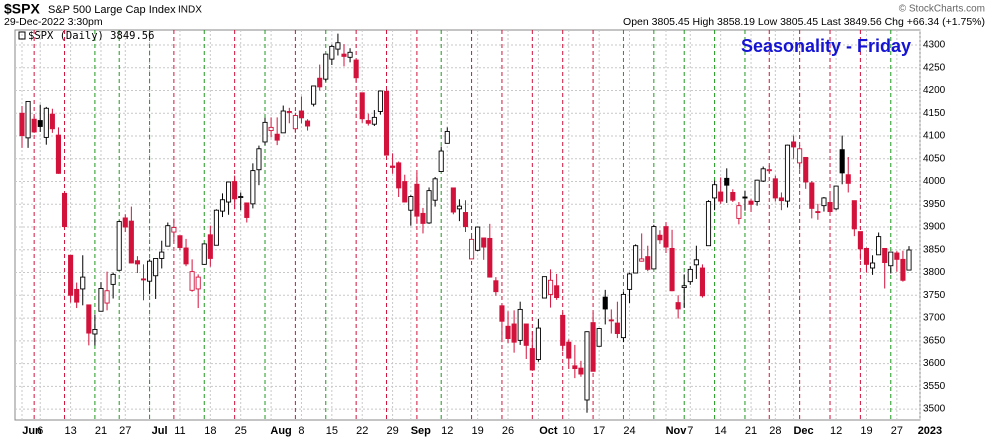 Image resolution: width=990 pixels, height=438 pixels. What do you see at coordinates (934, 67) in the screenshot?
I see `y-tick-label: 4250` at bounding box center [934, 67].